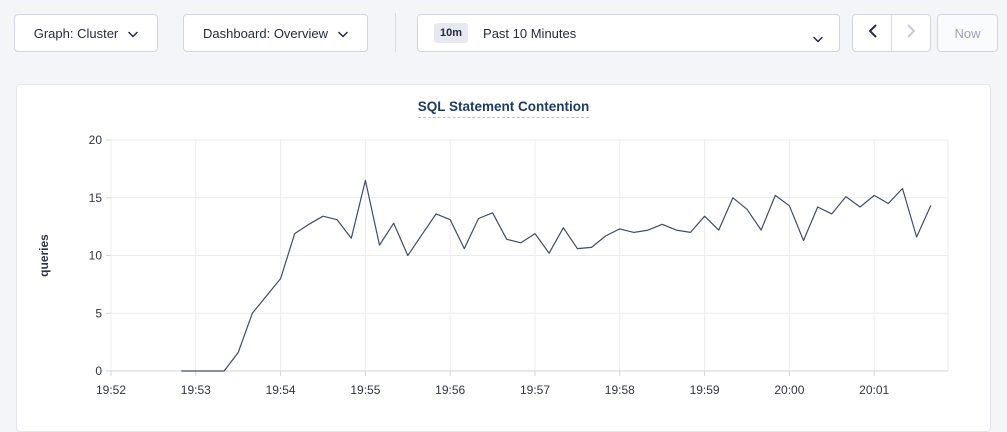 This screenshot has height=432, width=1007. I want to click on next-range-button, so click(911, 33).